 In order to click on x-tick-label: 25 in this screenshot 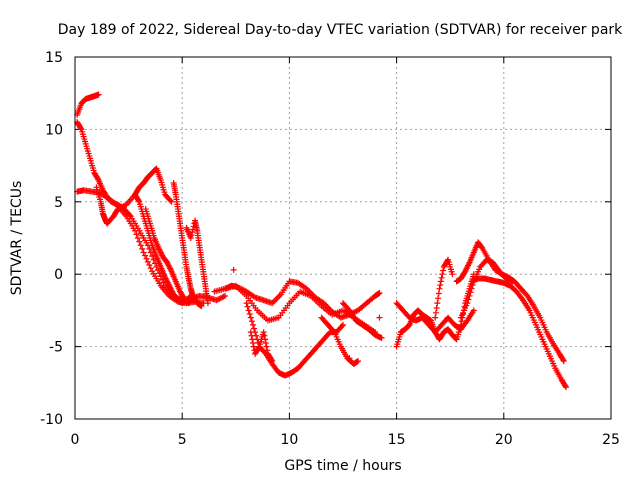, I will do `click(611, 440)`.